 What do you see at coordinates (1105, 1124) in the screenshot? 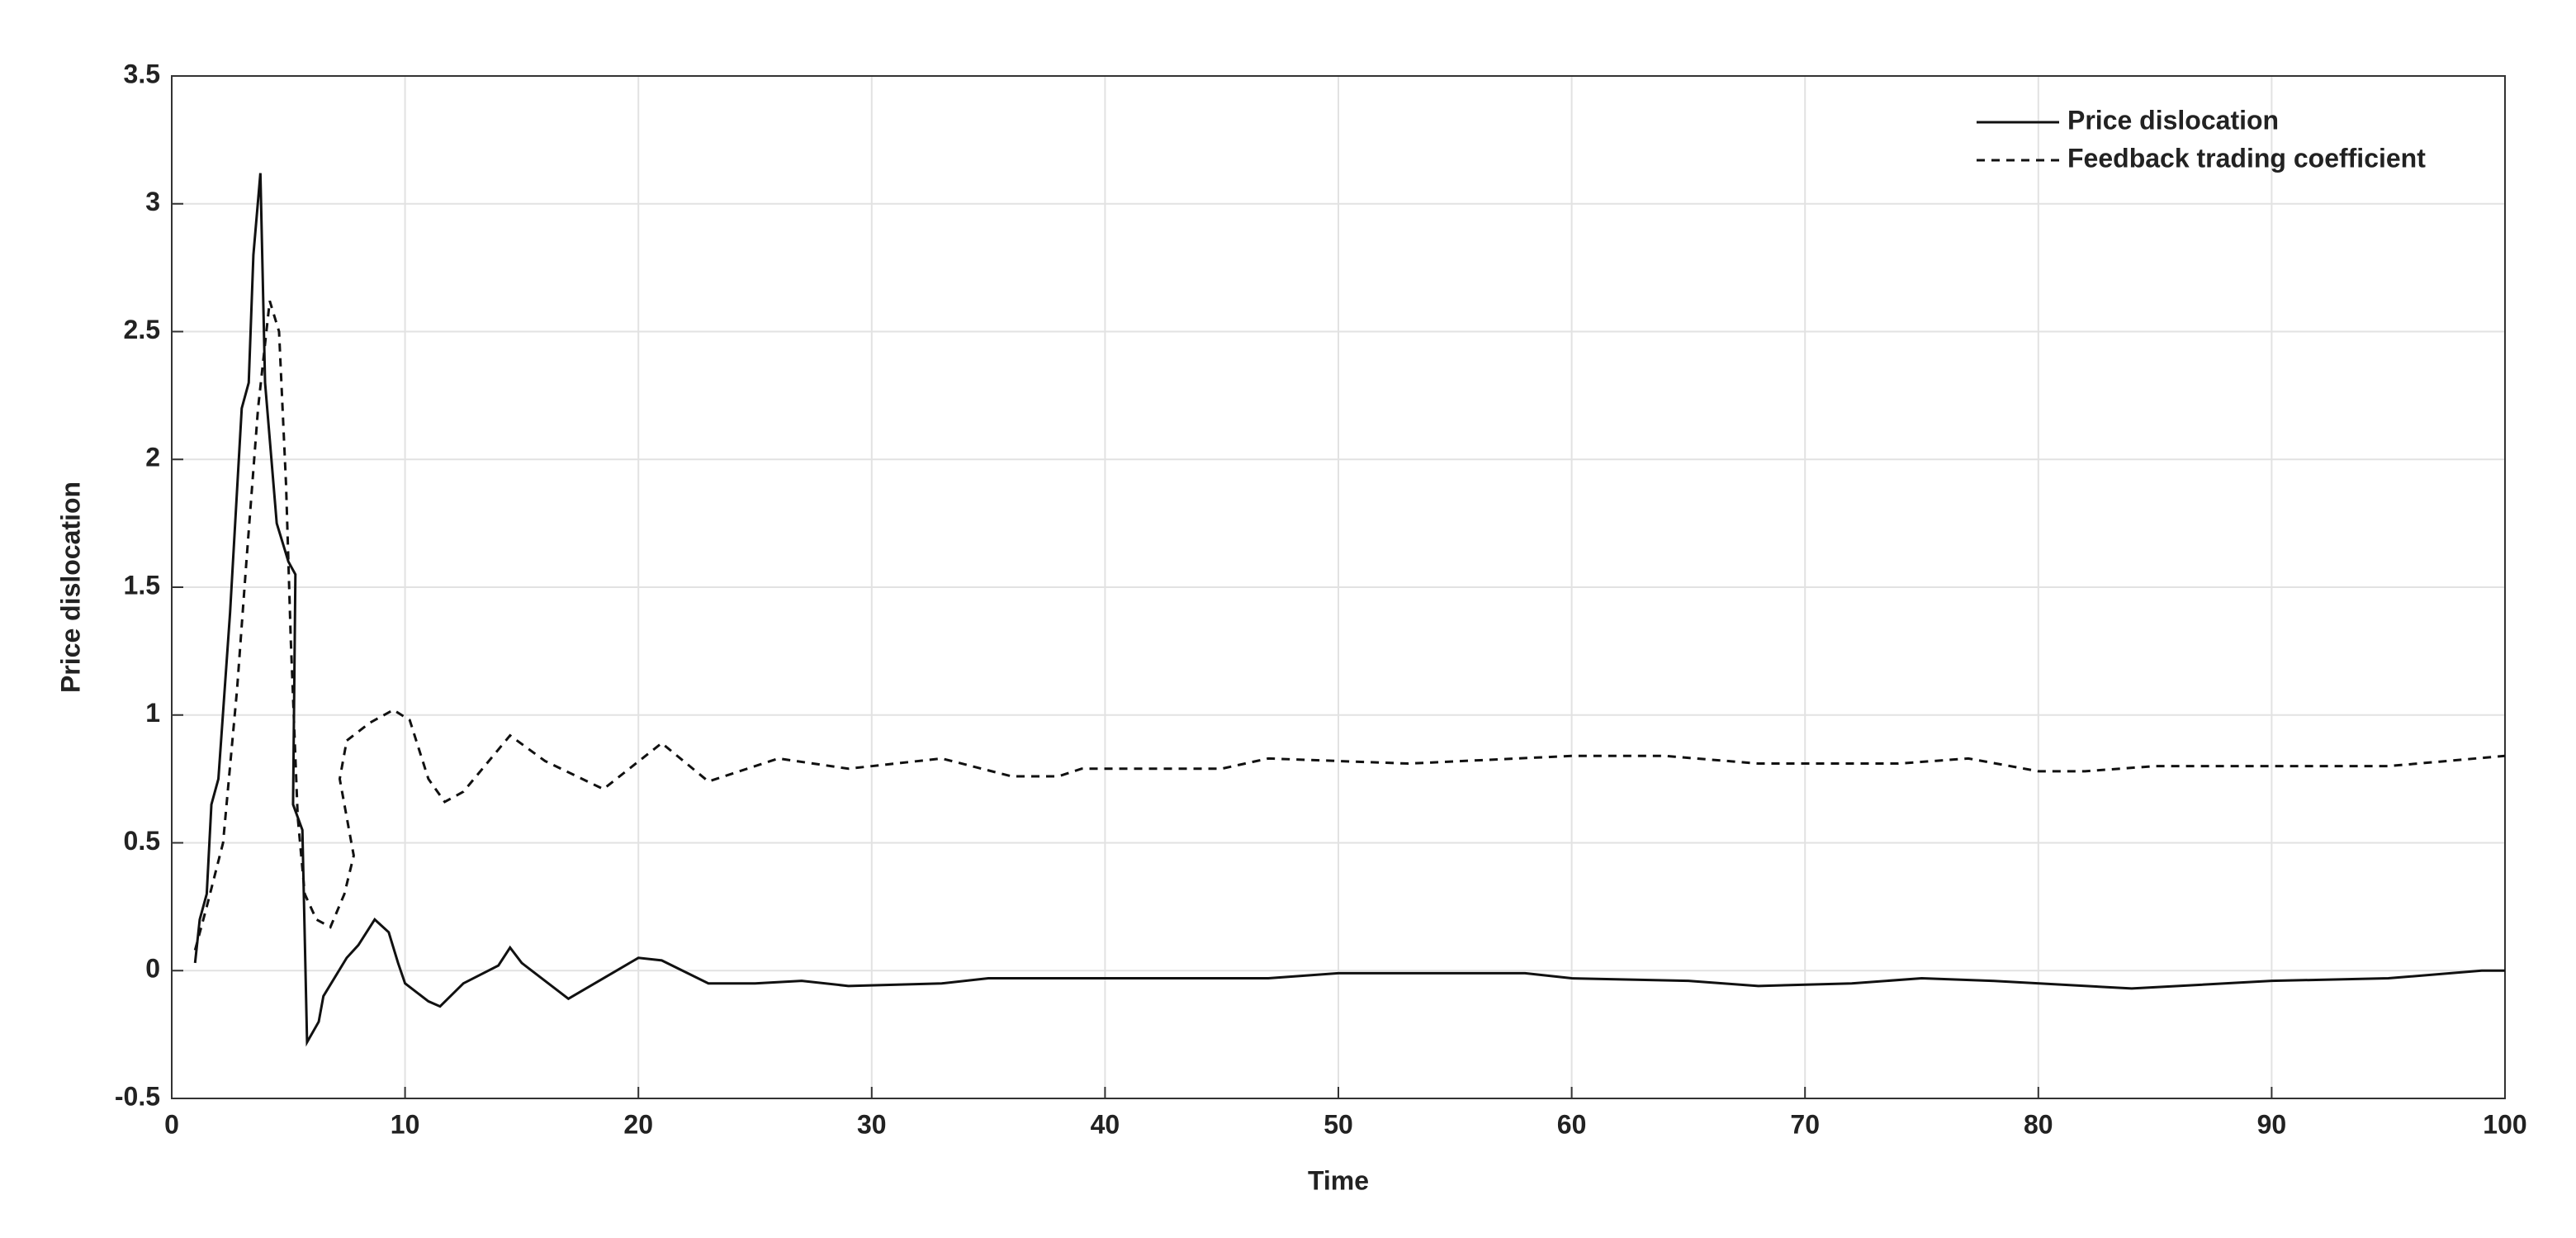
I see `x-tick-label: 40` at bounding box center [1105, 1124].